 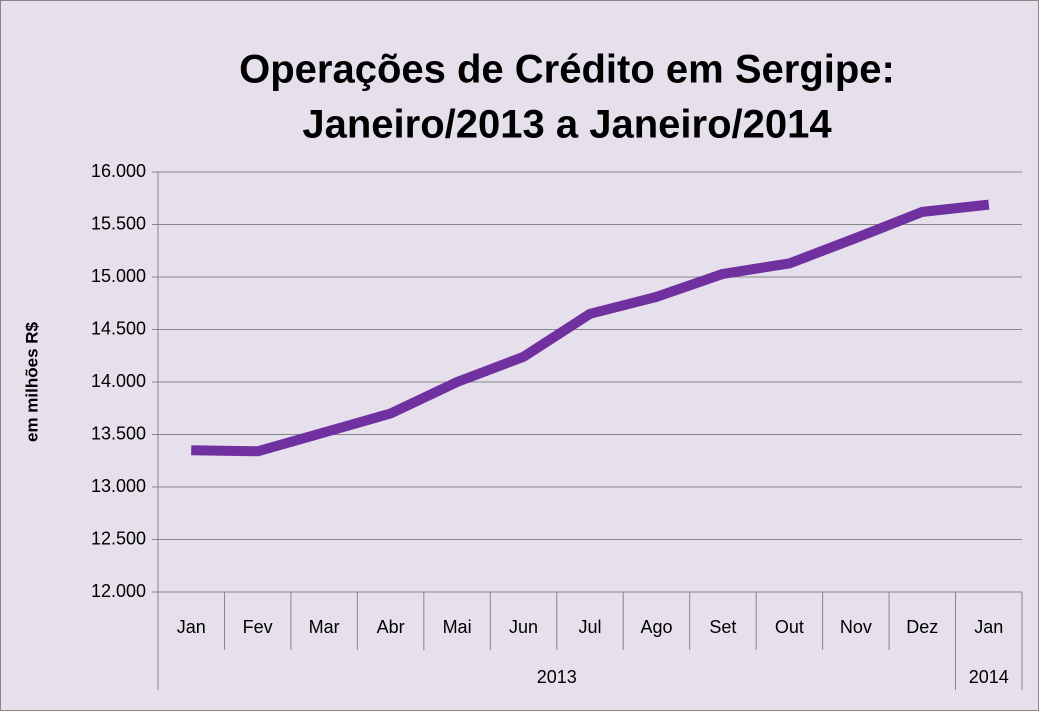 I want to click on x-tick-label: Fev, so click(x=258, y=627).